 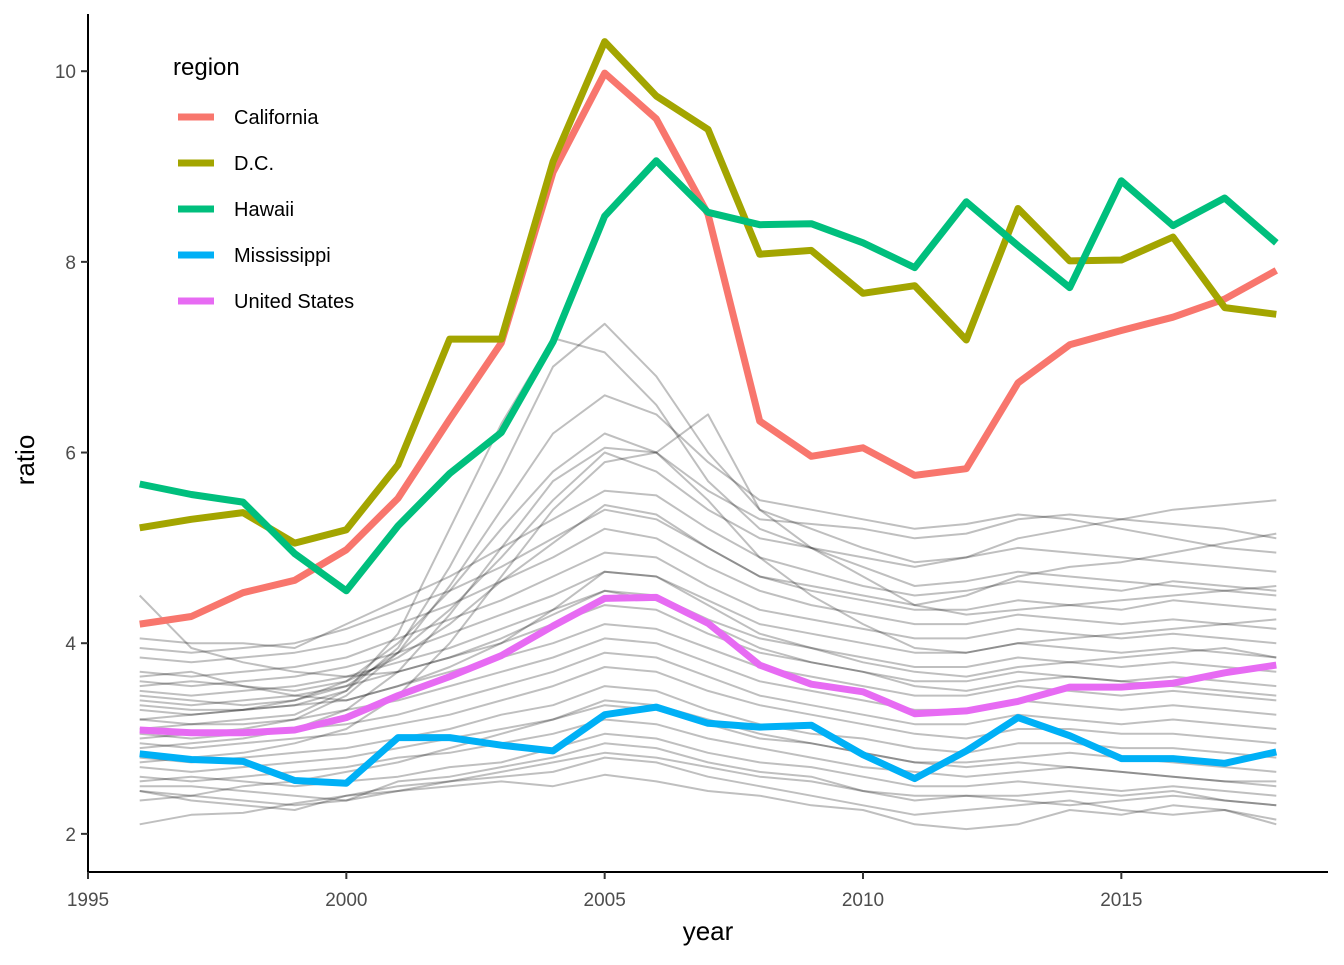 I want to click on x-tick-label: 1995, so click(x=88, y=900).